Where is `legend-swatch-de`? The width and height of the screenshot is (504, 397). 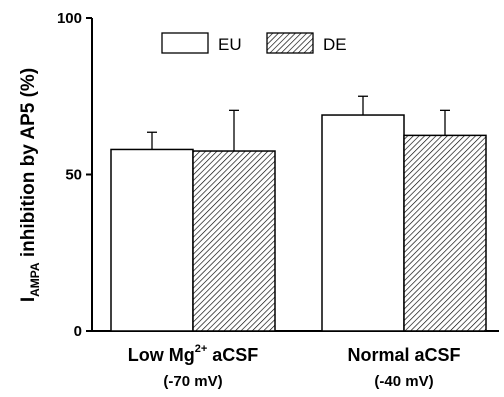
legend-swatch-de is located at coordinates (290, 43).